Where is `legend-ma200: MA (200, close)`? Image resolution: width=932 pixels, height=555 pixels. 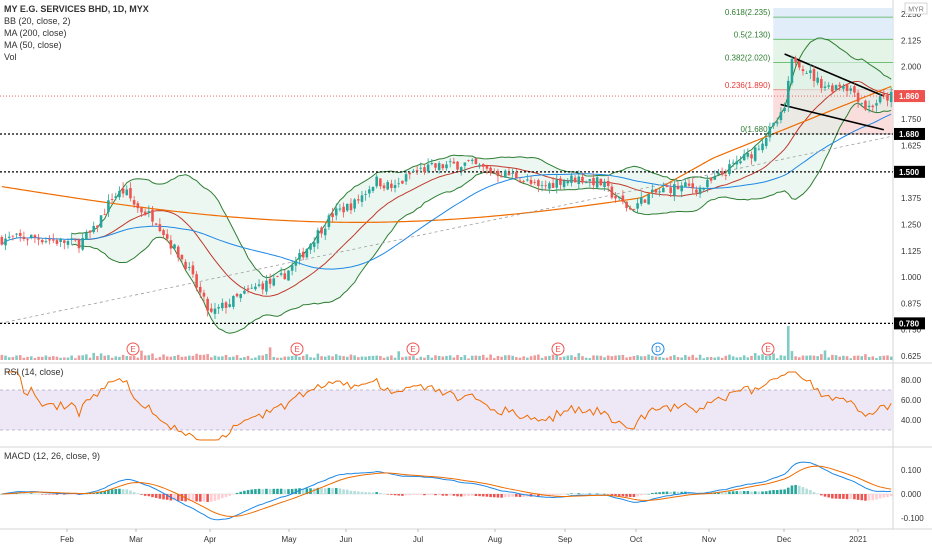
legend-ma200: MA (200, close) is located at coordinates (35, 33).